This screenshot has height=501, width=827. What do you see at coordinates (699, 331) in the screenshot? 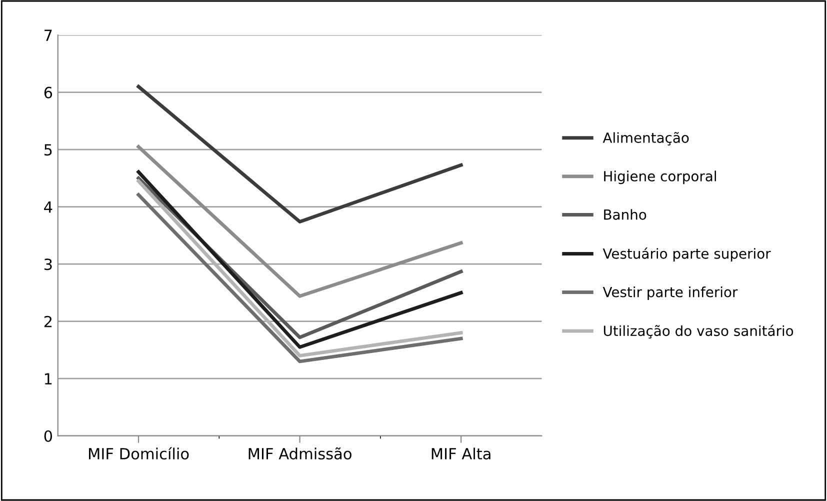
I see `legend-label: Utilização do vaso sanitário` at bounding box center [699, 331].